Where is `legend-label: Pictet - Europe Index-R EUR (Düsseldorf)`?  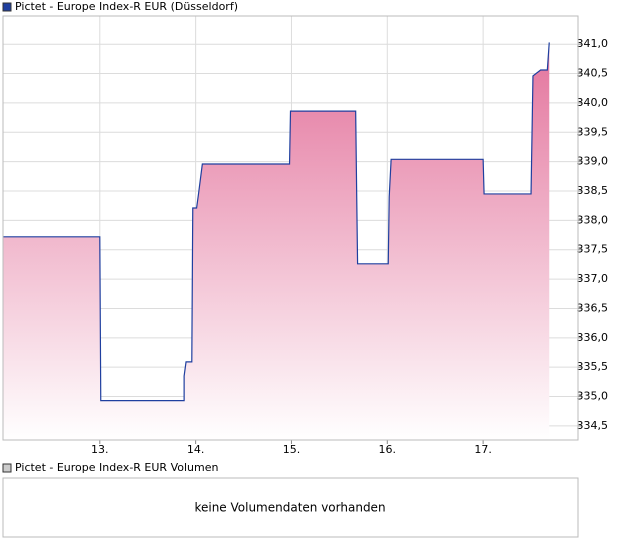
legend-label: Pictet - Europe Index-R EUR (Düsseldorf) is located at coordinates (126, 6).